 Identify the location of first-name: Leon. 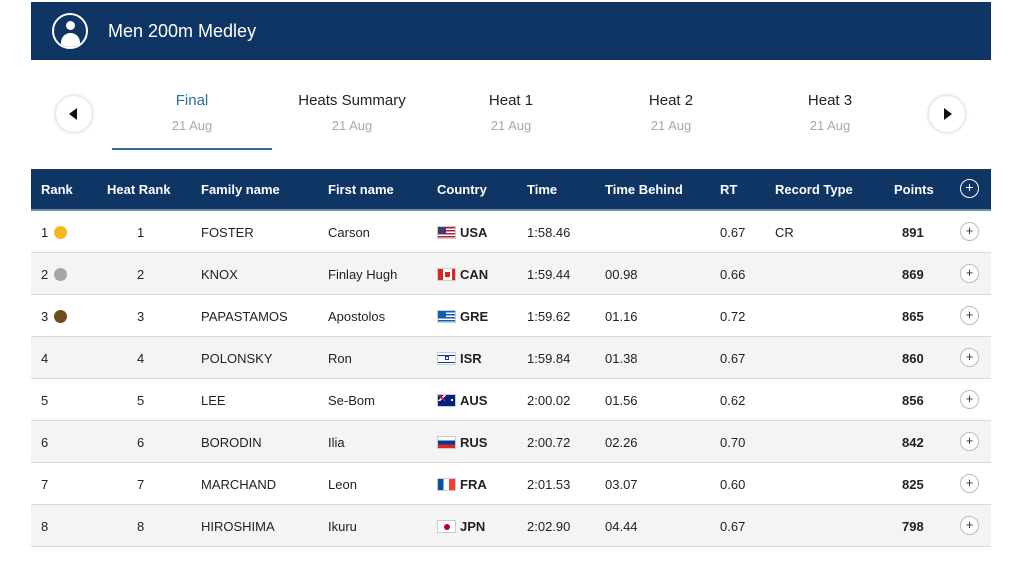
(342, 484).